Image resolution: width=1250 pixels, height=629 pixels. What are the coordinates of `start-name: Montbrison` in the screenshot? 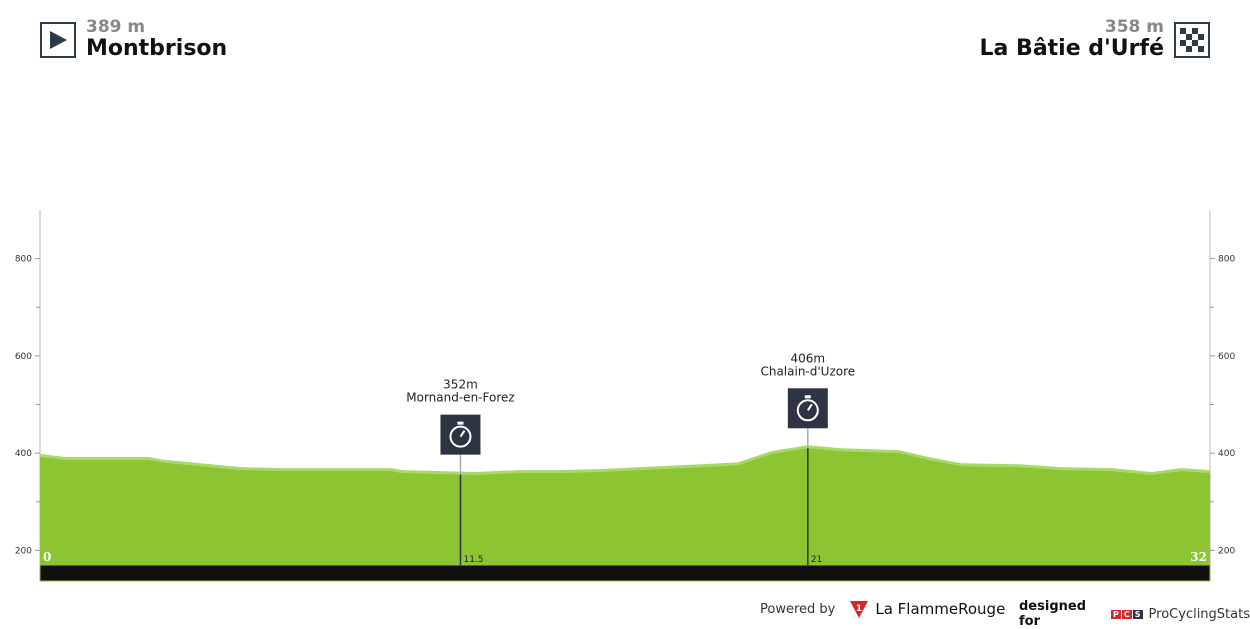 It's located at (157, 48).